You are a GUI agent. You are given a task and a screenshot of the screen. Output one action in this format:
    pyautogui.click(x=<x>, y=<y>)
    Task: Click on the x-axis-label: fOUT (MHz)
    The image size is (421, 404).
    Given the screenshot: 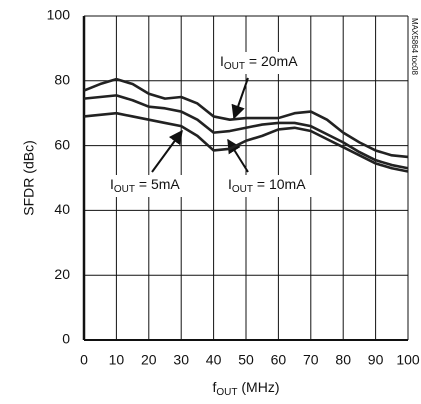 What is the action you would take?
    pyautogui.click(x=246, y=388)
    